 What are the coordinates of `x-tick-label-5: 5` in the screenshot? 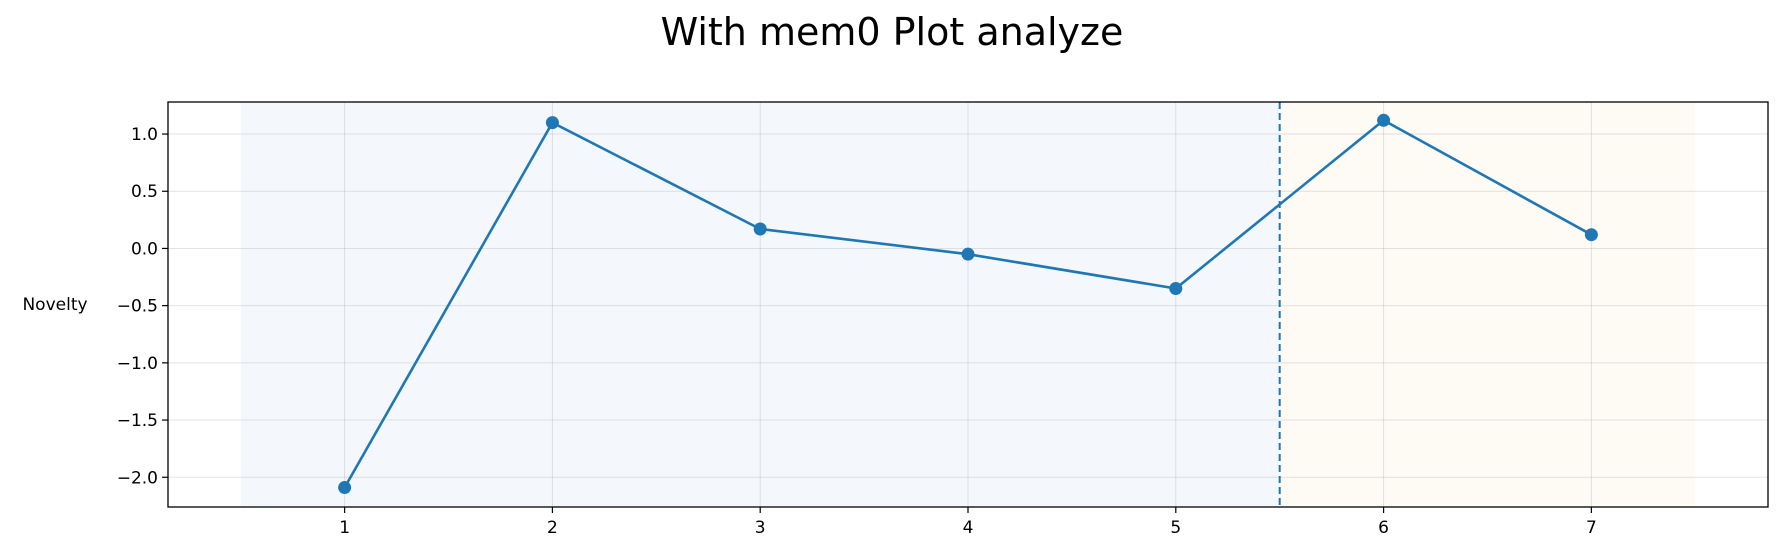 It's located at (1175, 528).